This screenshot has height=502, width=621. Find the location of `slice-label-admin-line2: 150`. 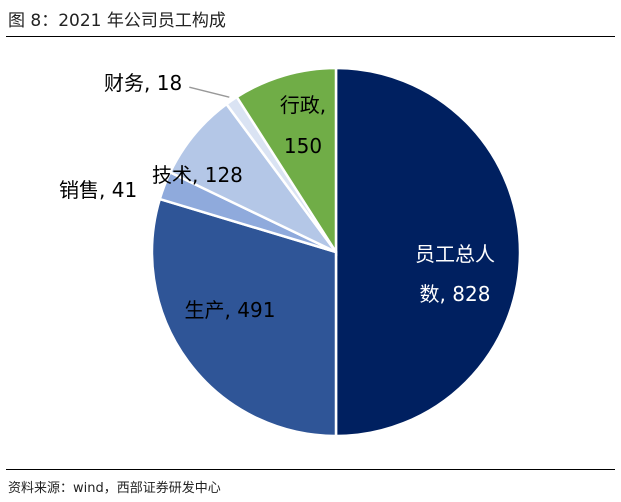

slice-label-admin-line2: 150 is located at coordinates (303, 146).